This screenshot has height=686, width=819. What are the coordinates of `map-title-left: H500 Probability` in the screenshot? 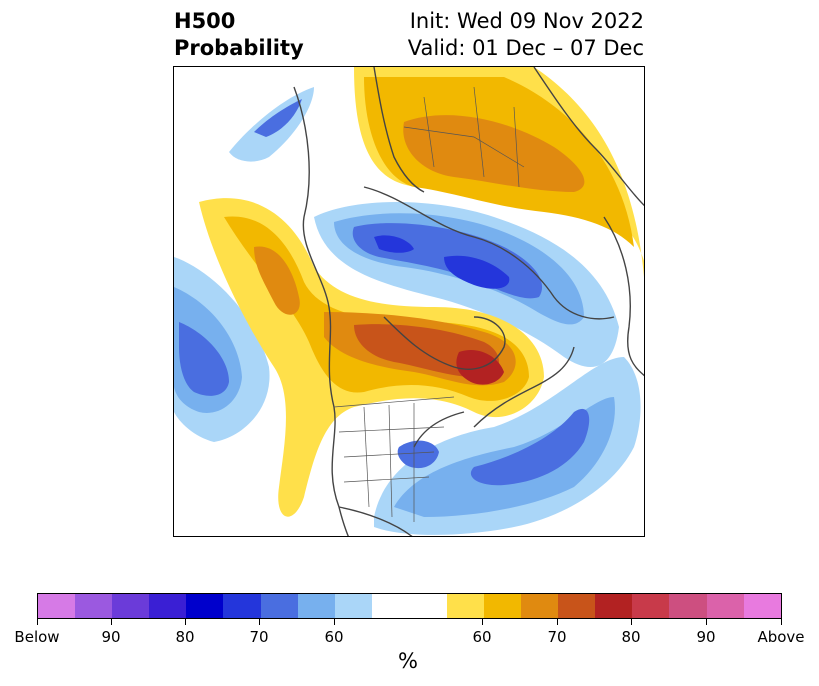 It's located at (239, 35).